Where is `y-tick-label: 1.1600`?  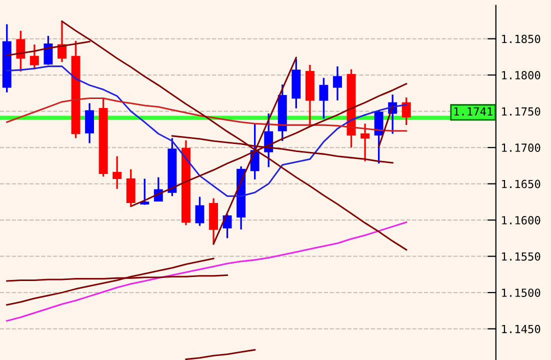
y-tick-label: 1.1600 is located at coordinates (521, 220).